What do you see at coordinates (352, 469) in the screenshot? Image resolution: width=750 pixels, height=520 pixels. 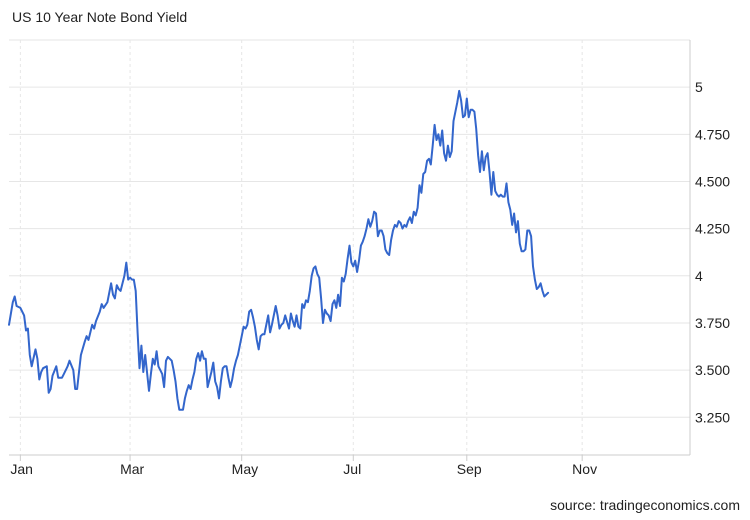 I see `x-tick-label: Jul` at bounding box center [352, 469].